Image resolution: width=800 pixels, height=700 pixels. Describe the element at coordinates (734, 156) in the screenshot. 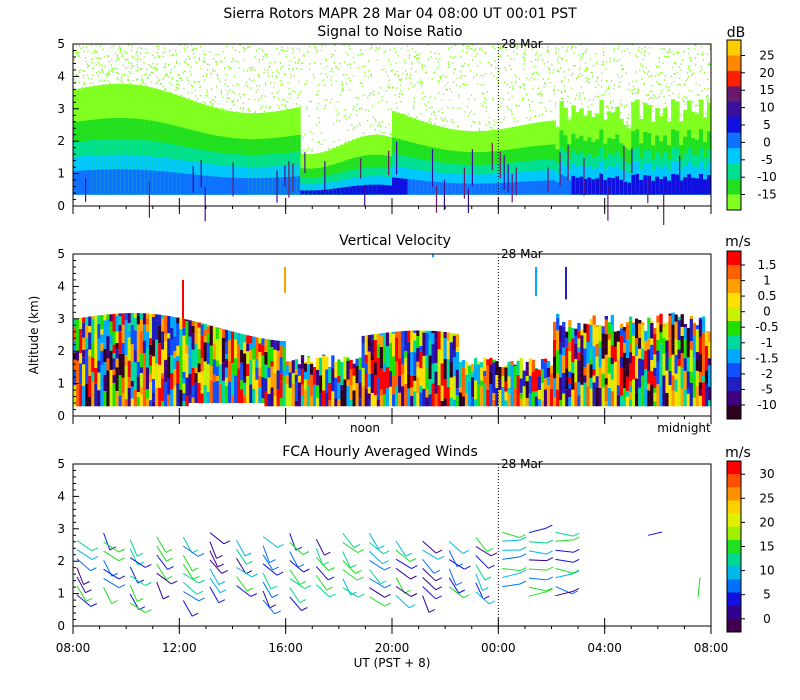

I see `colorbar-1-swatch` at that location.